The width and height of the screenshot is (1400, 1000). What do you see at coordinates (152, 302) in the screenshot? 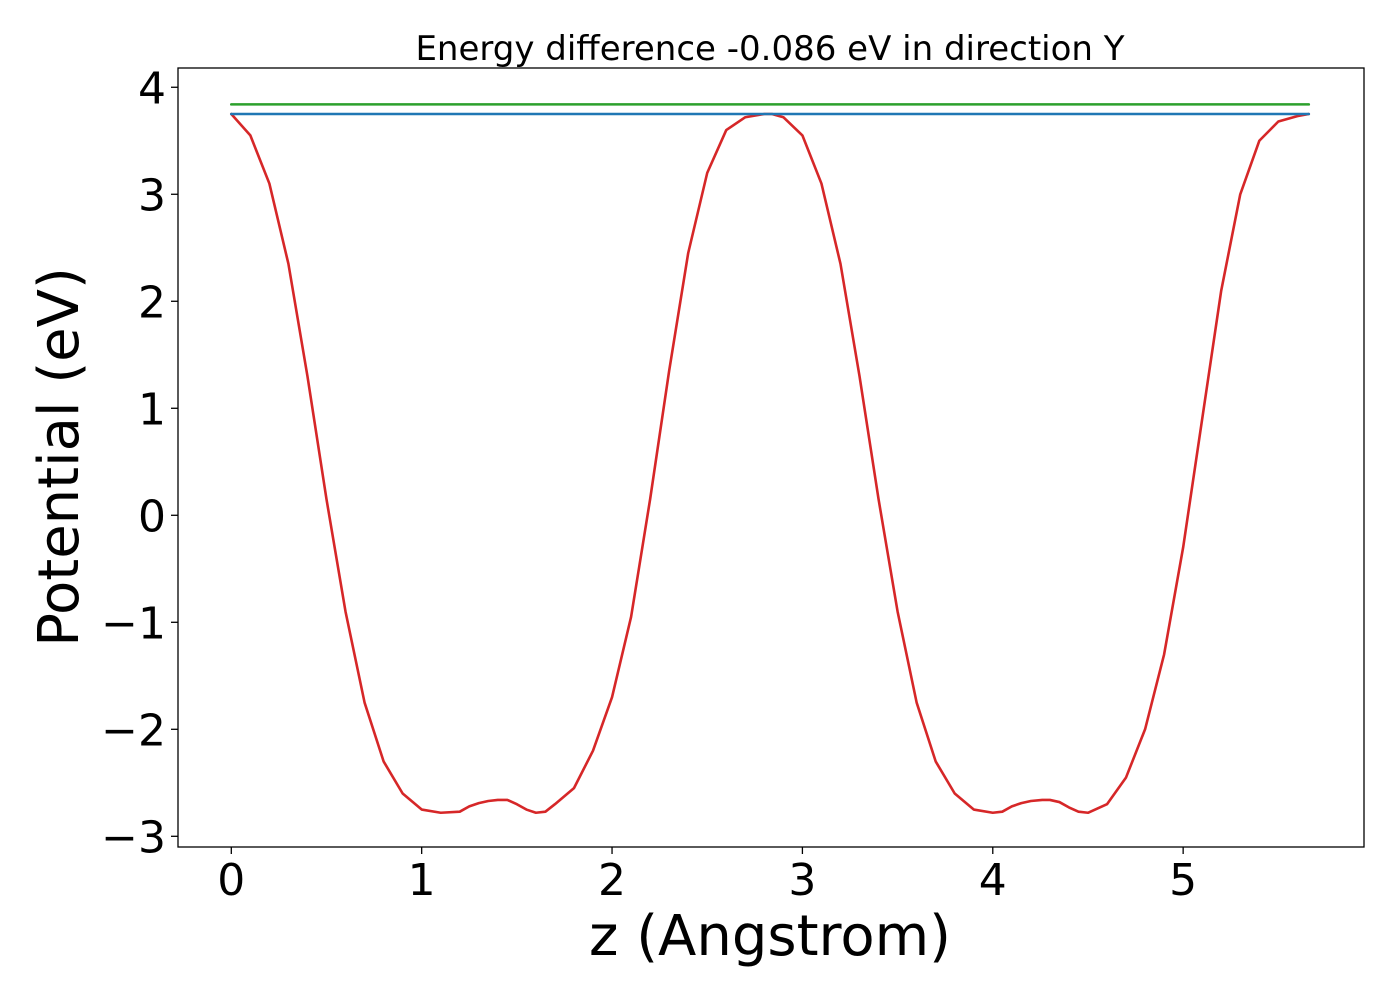
I see `y-tick-label: 2` at bounding box center [152, 302].